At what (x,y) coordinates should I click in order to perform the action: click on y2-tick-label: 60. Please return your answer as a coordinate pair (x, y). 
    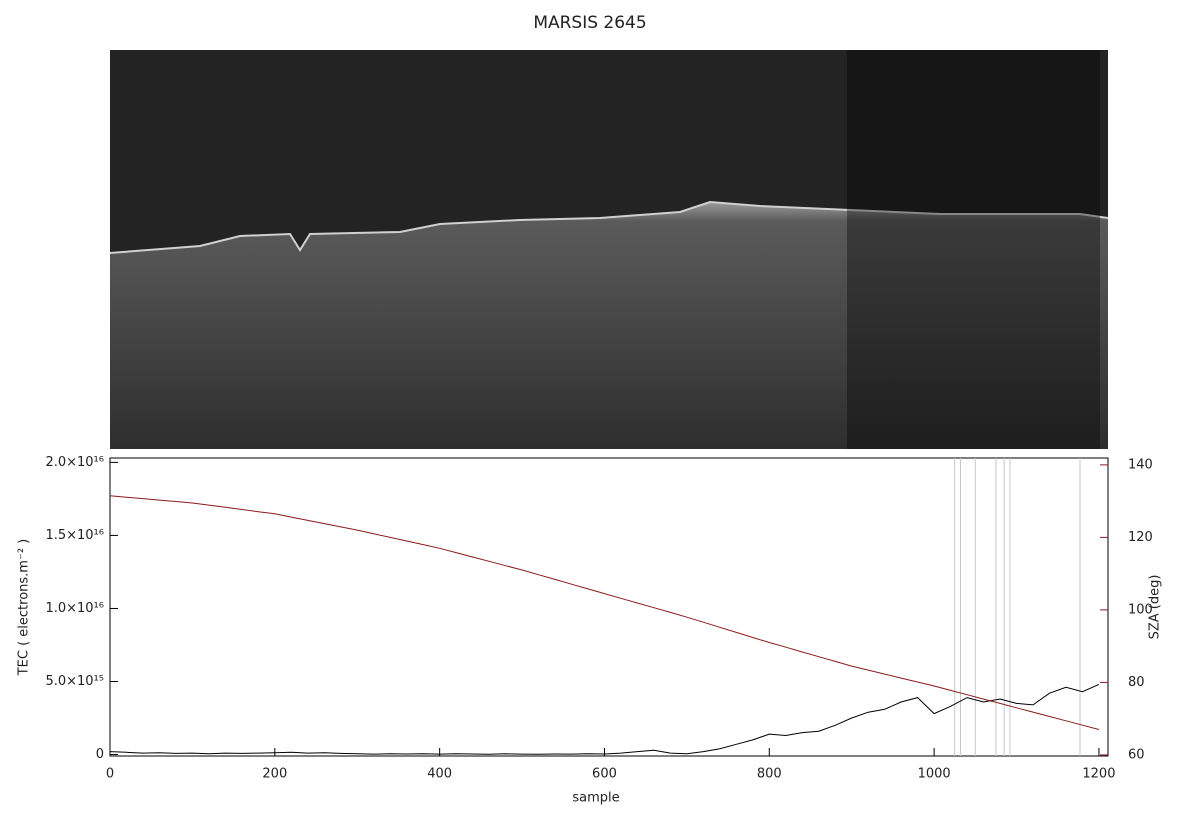
    Looking at the image, I should click on (1136, 754).